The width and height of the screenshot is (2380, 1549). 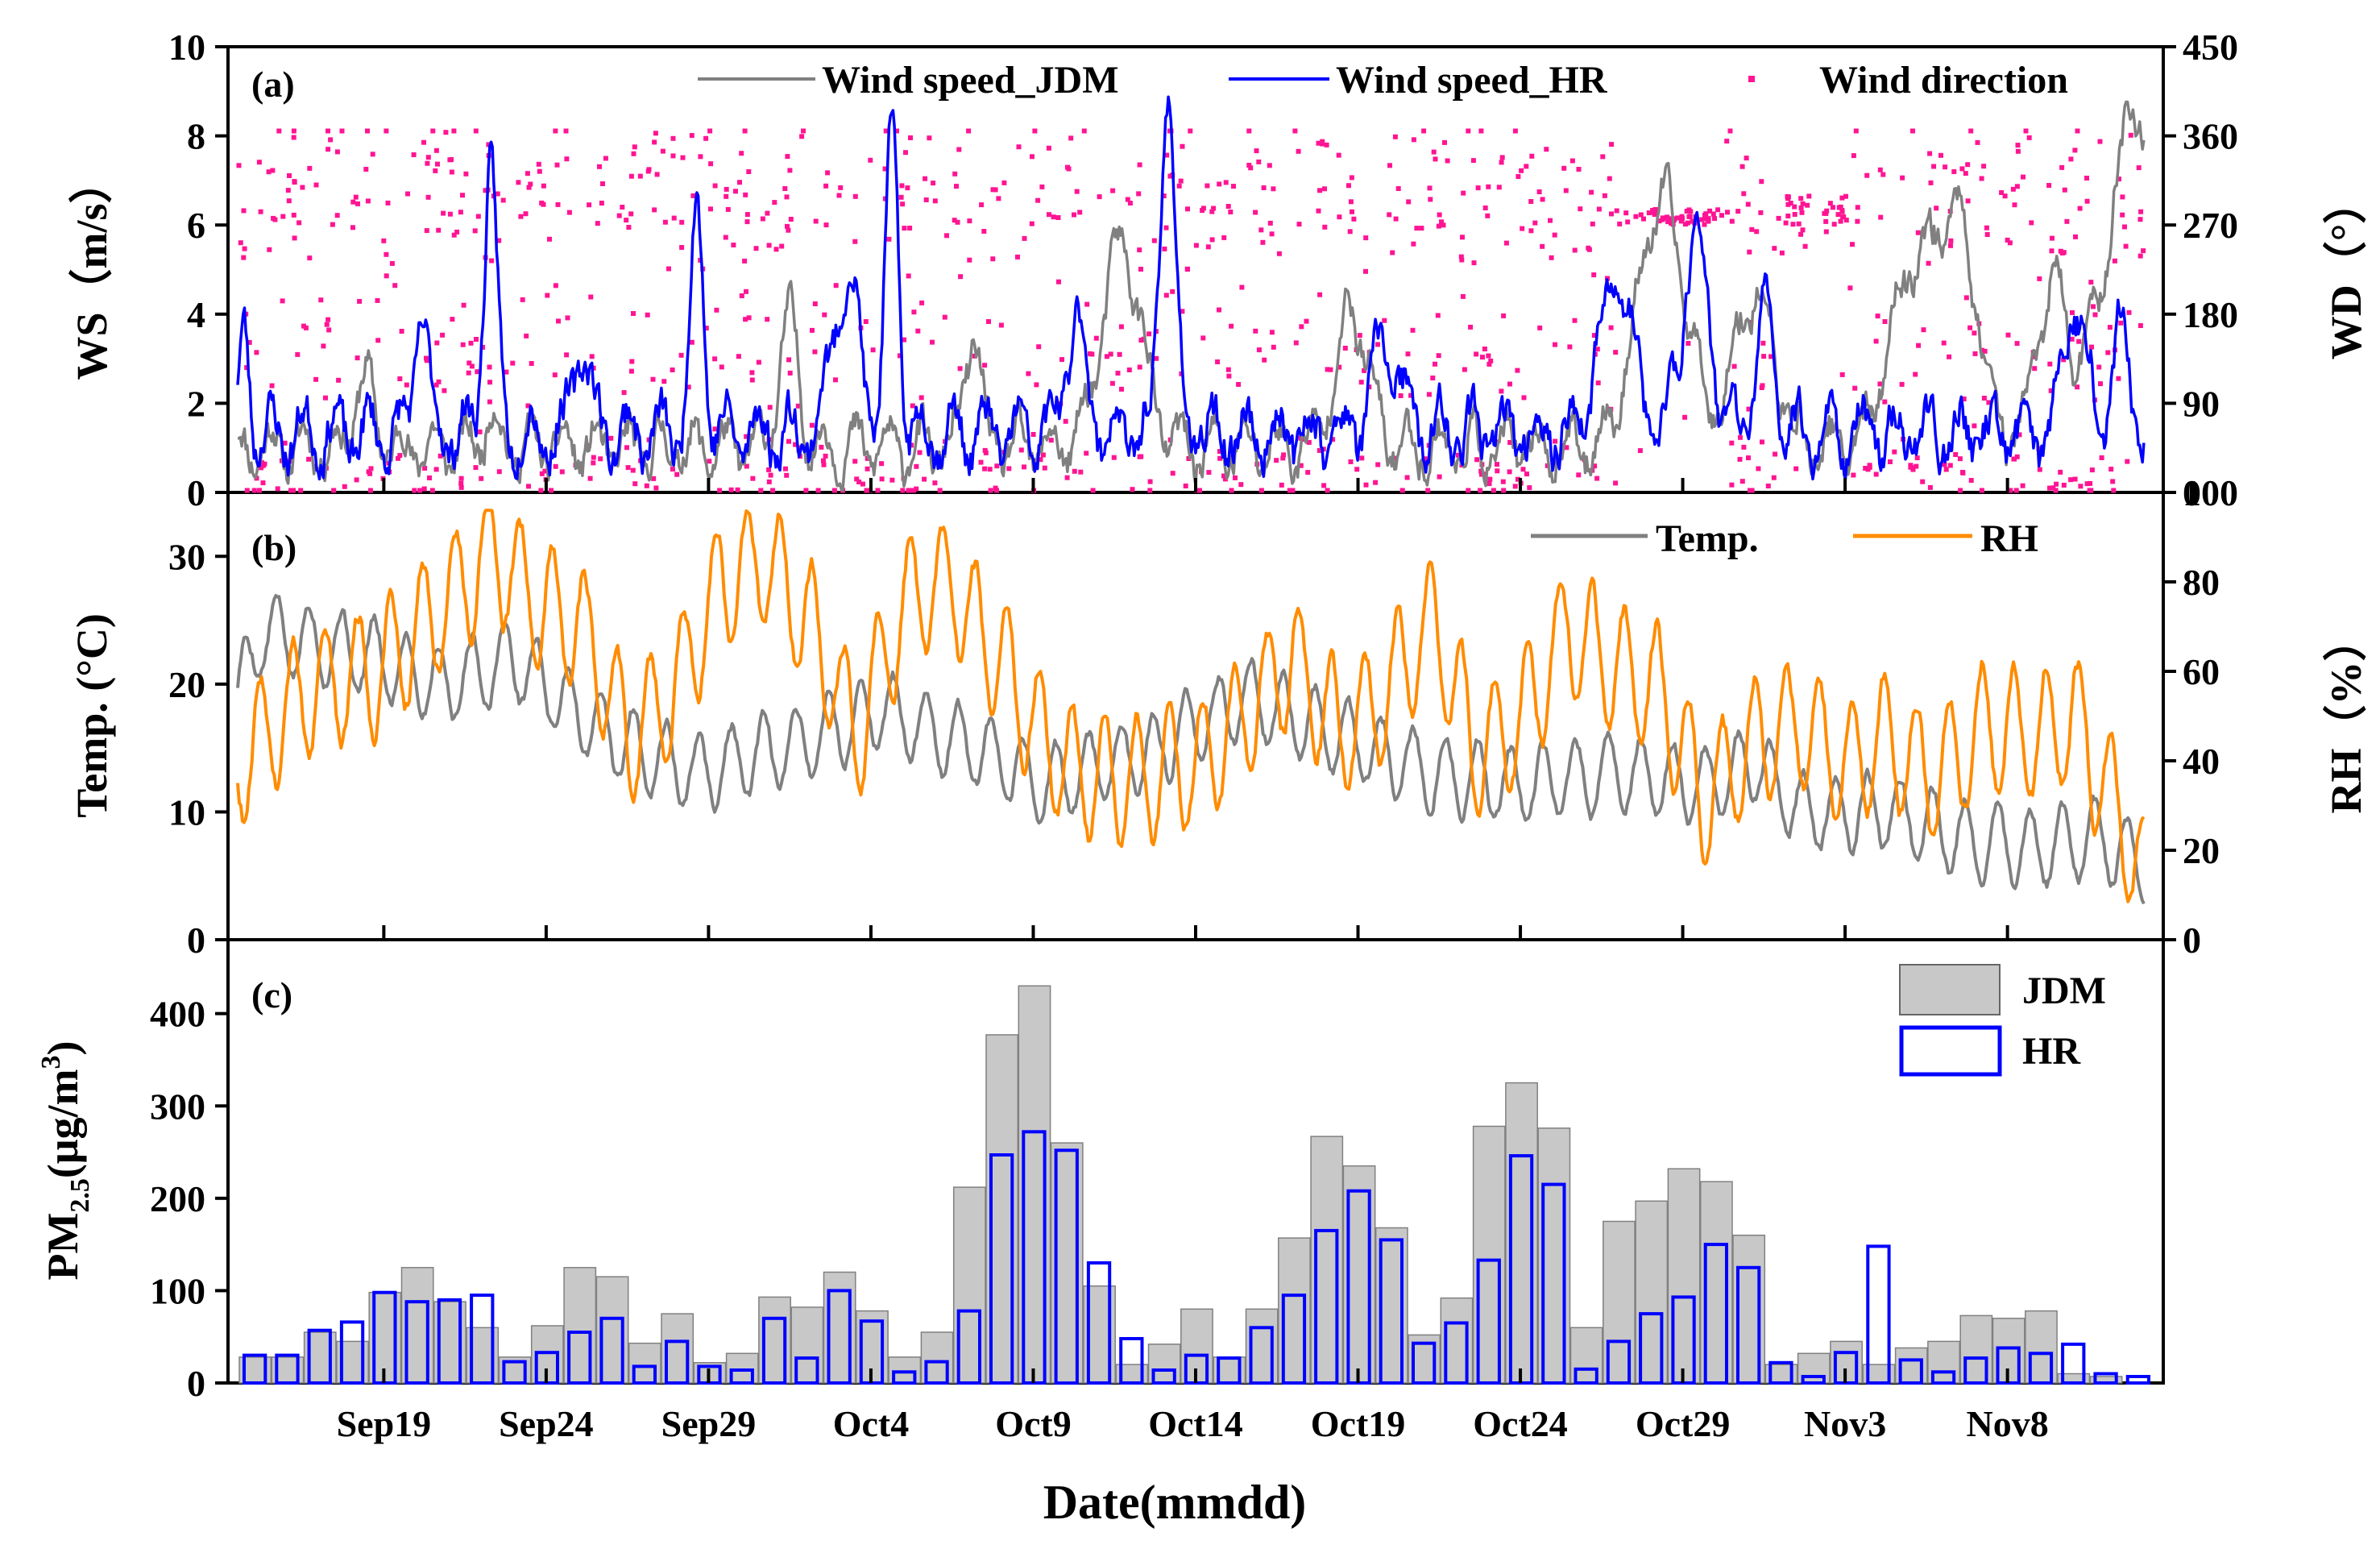 What do you see at coordinates (2201, 851) in the screenshot?
I see `y2-axis-b-tick-label: 20` at bounding box center [2201, 851].